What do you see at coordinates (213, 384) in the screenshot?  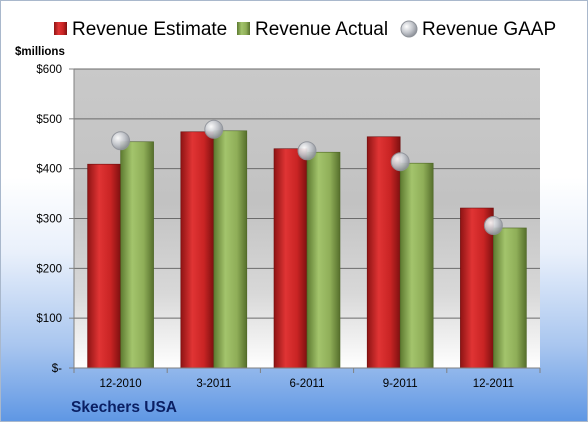 I see `x-tick-label: 3-2011` at bounding box center [213, 384].